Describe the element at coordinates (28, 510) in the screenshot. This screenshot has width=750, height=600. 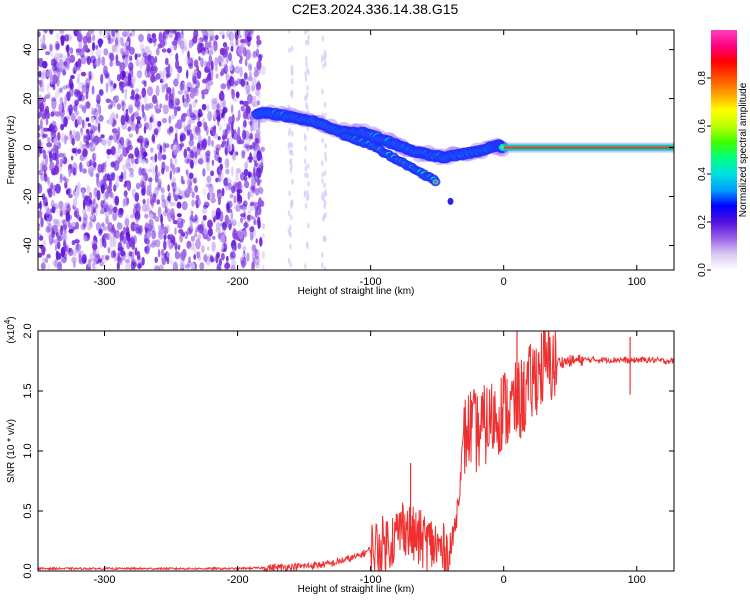
I see `y-tick-label: 0.5` at that location.